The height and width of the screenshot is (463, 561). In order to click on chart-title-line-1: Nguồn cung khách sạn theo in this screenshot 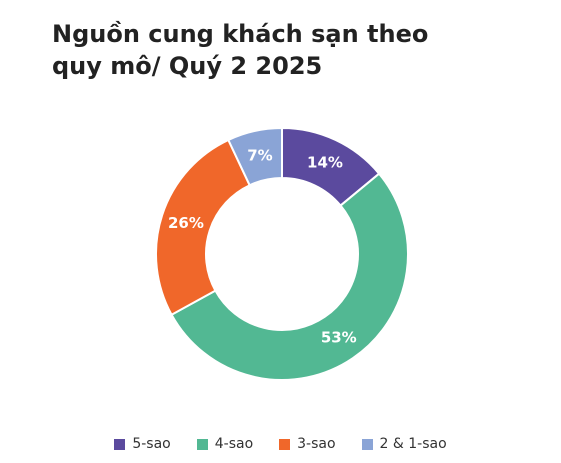, I will do `click(240, 34)`.